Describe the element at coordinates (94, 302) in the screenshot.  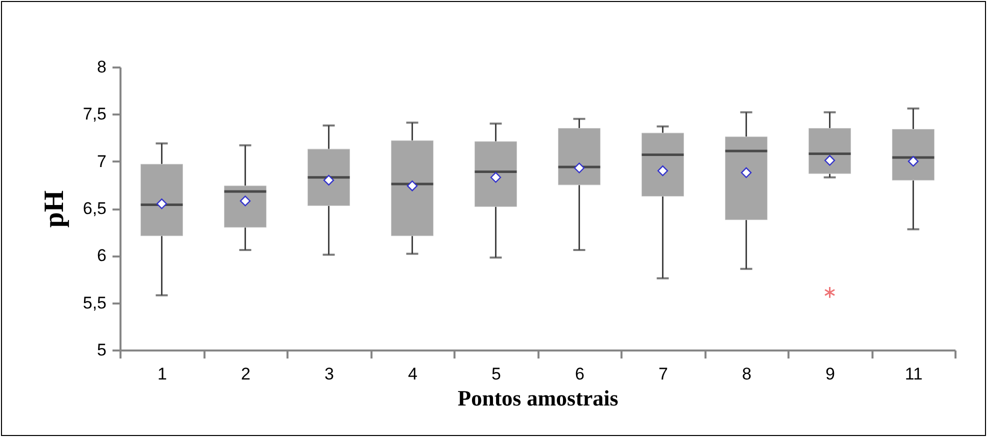
I see `y-tick-label: 5,5` at that location.